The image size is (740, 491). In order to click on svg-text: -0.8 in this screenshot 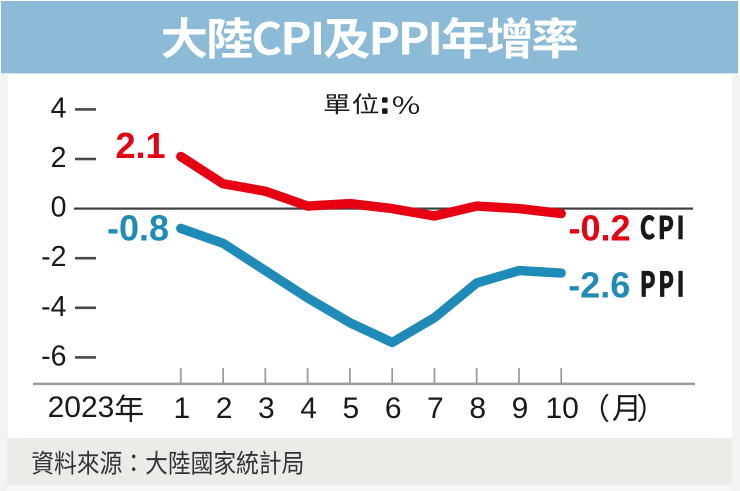, I will do `click(138, 227)`.